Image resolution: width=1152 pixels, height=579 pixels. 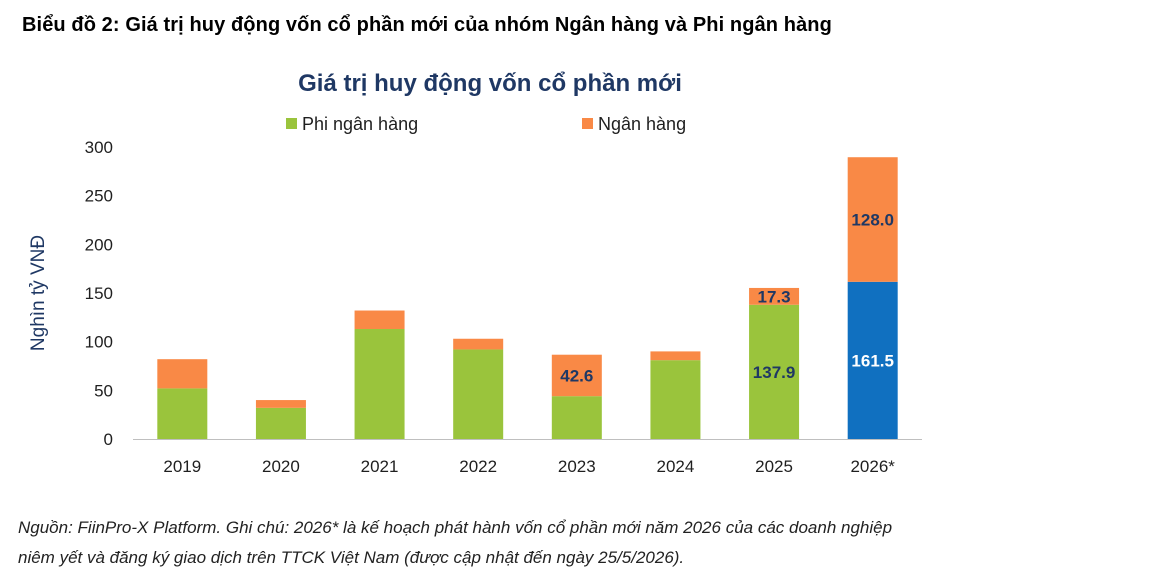 I want to click on y-tick-label: 250, so click(x=99, y=196).